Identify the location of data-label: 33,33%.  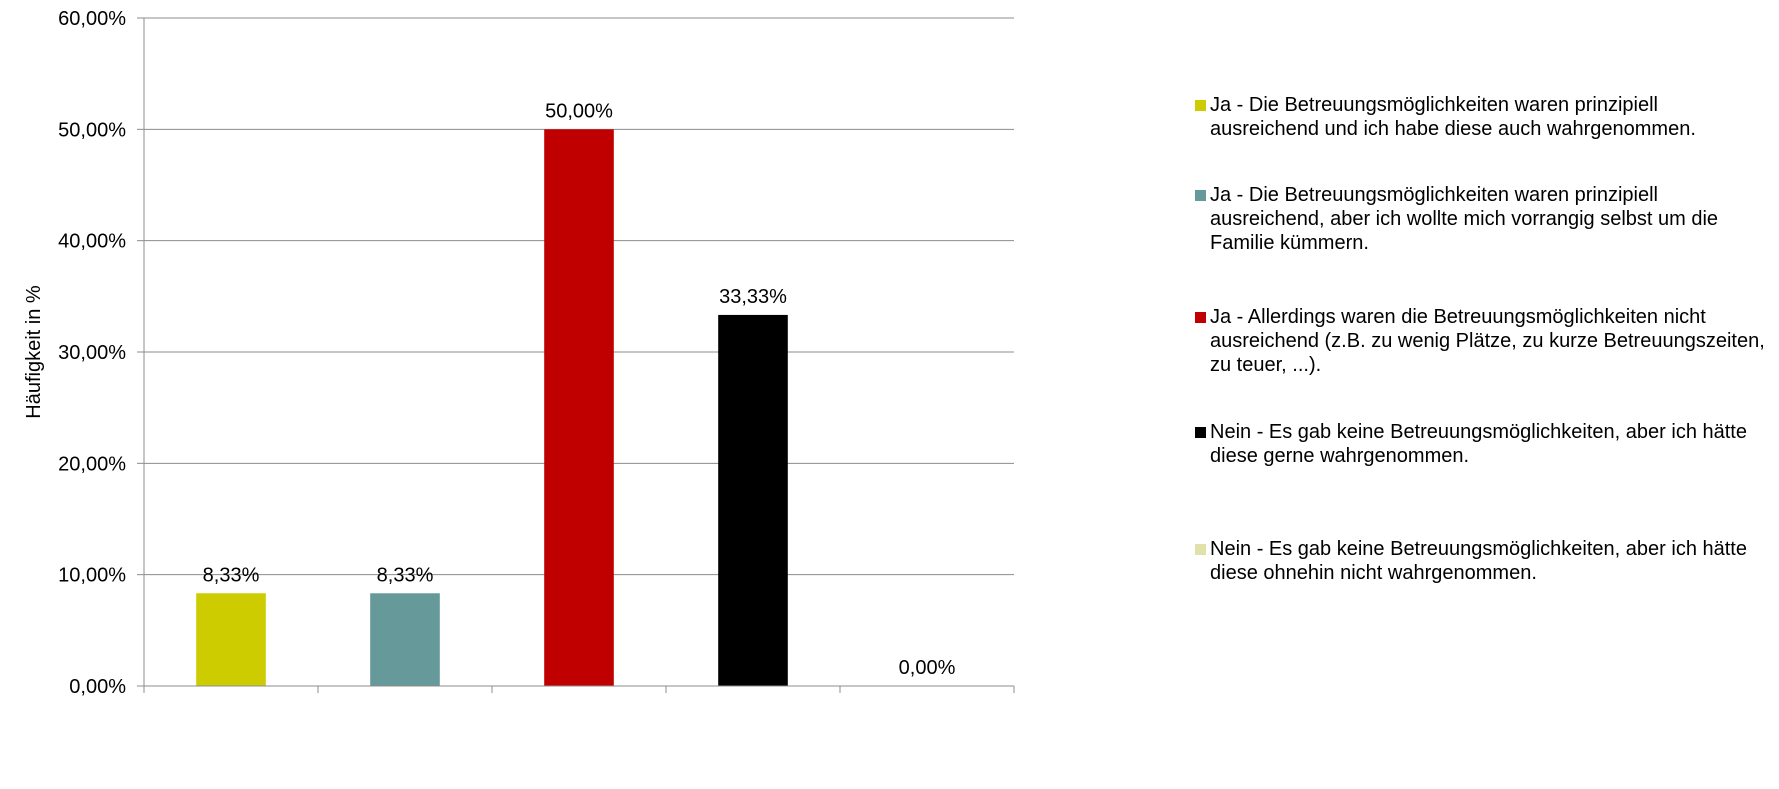
(753, 297).